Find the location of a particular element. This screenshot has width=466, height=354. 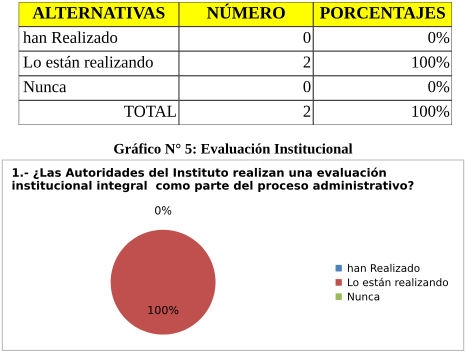

series-label: NÚMERO is located at coordinates (245, 11).